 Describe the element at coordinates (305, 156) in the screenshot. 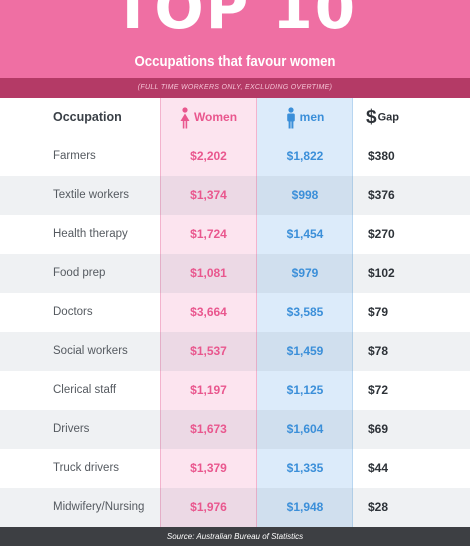

I see `men-wage-cell: $1,822` at that location.